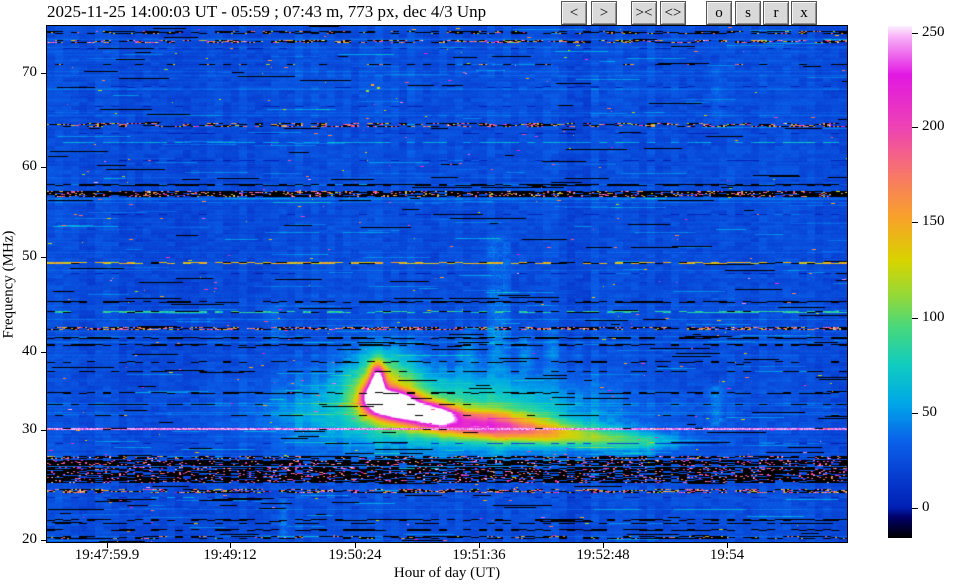  I want to click on colorbar-tick-label: 50, so click(929, 412).